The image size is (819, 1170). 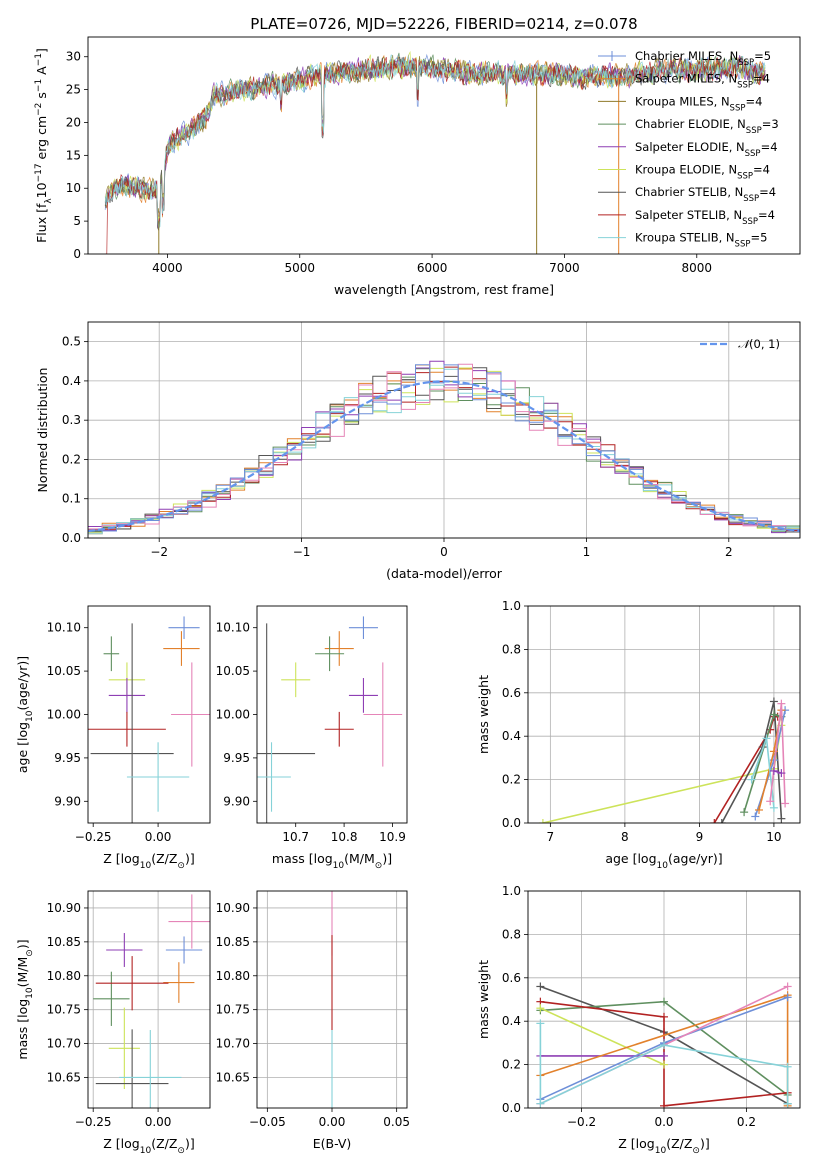 What do you see at coordinates (302, 858) in the screenshot?
I see `x-axis-label-part: mass [log` at bounding box center [302, 858].